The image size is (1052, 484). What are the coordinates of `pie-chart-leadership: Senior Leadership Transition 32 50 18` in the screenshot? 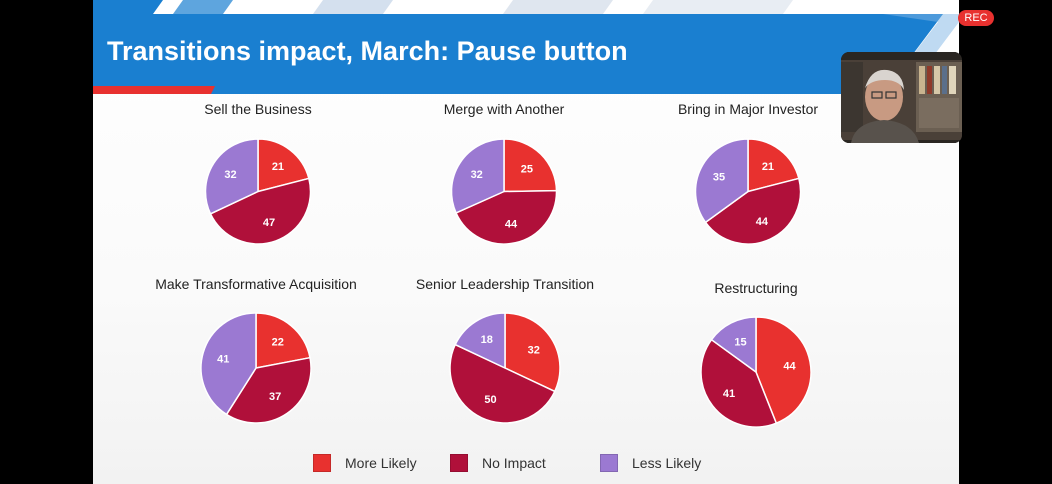 It's located at (505, 353).